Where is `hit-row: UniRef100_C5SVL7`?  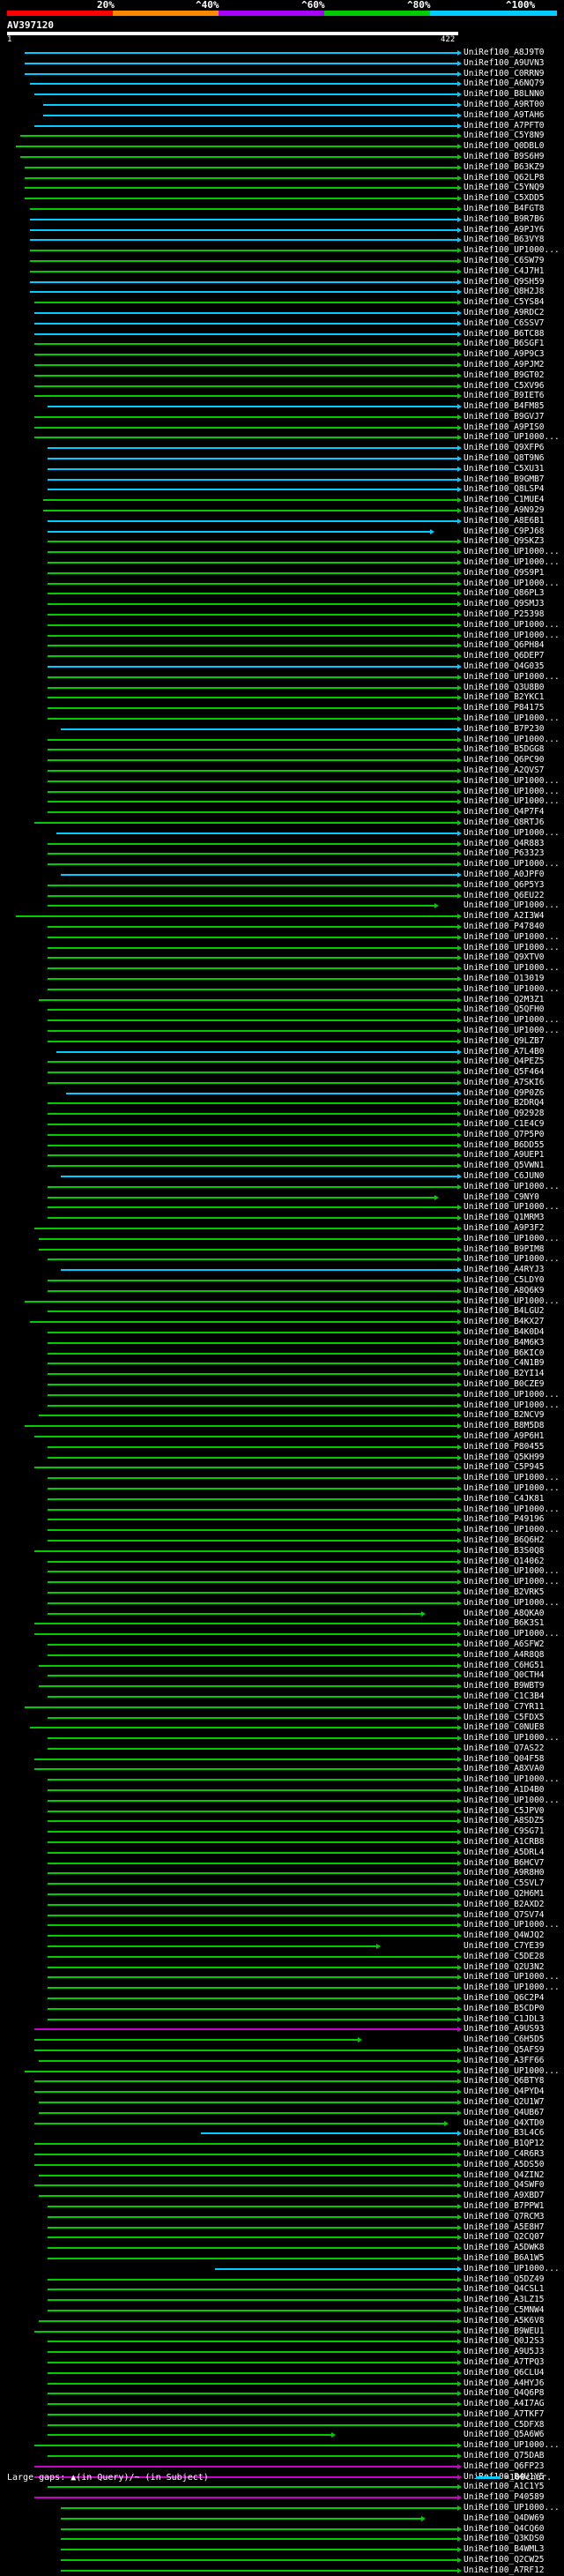
hit-row: UniRef100_C5SVL7 is located at coordinates (282, 1883).